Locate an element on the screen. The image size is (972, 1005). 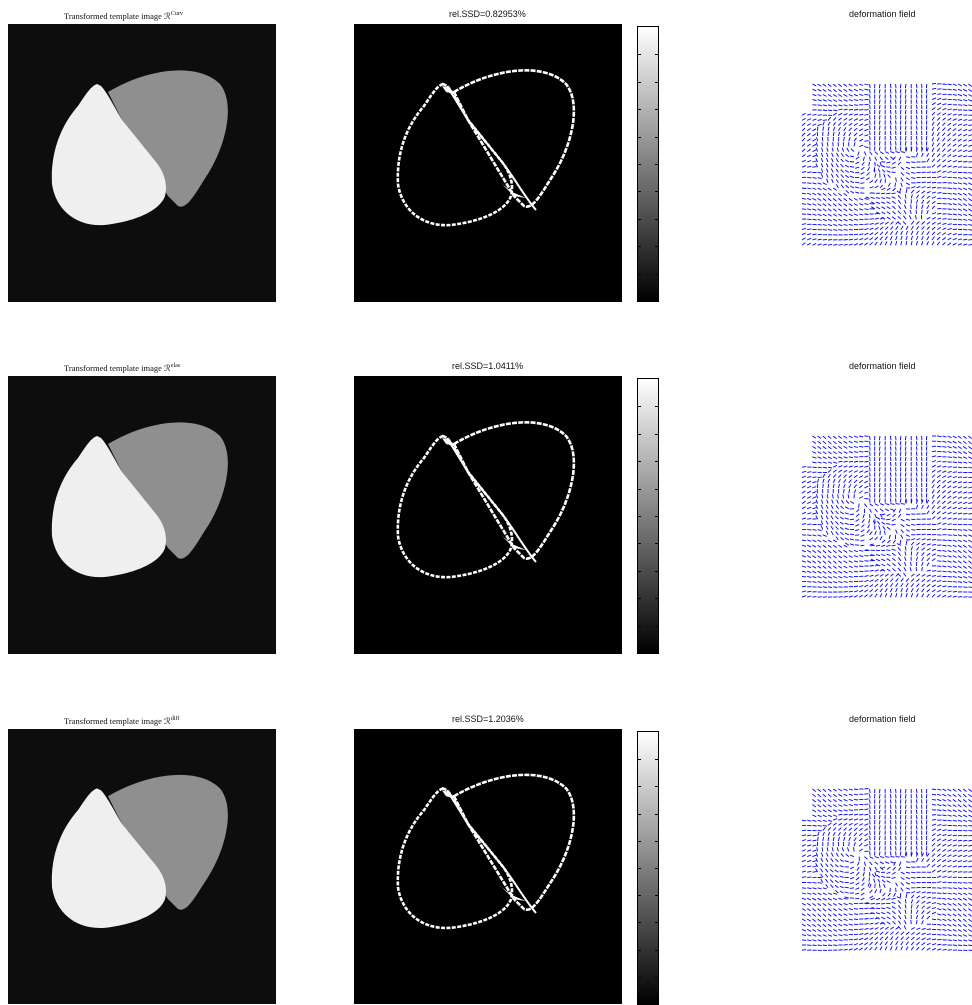
template-title: Transformed template image ℛdiff is located at coordinates (122, 721).